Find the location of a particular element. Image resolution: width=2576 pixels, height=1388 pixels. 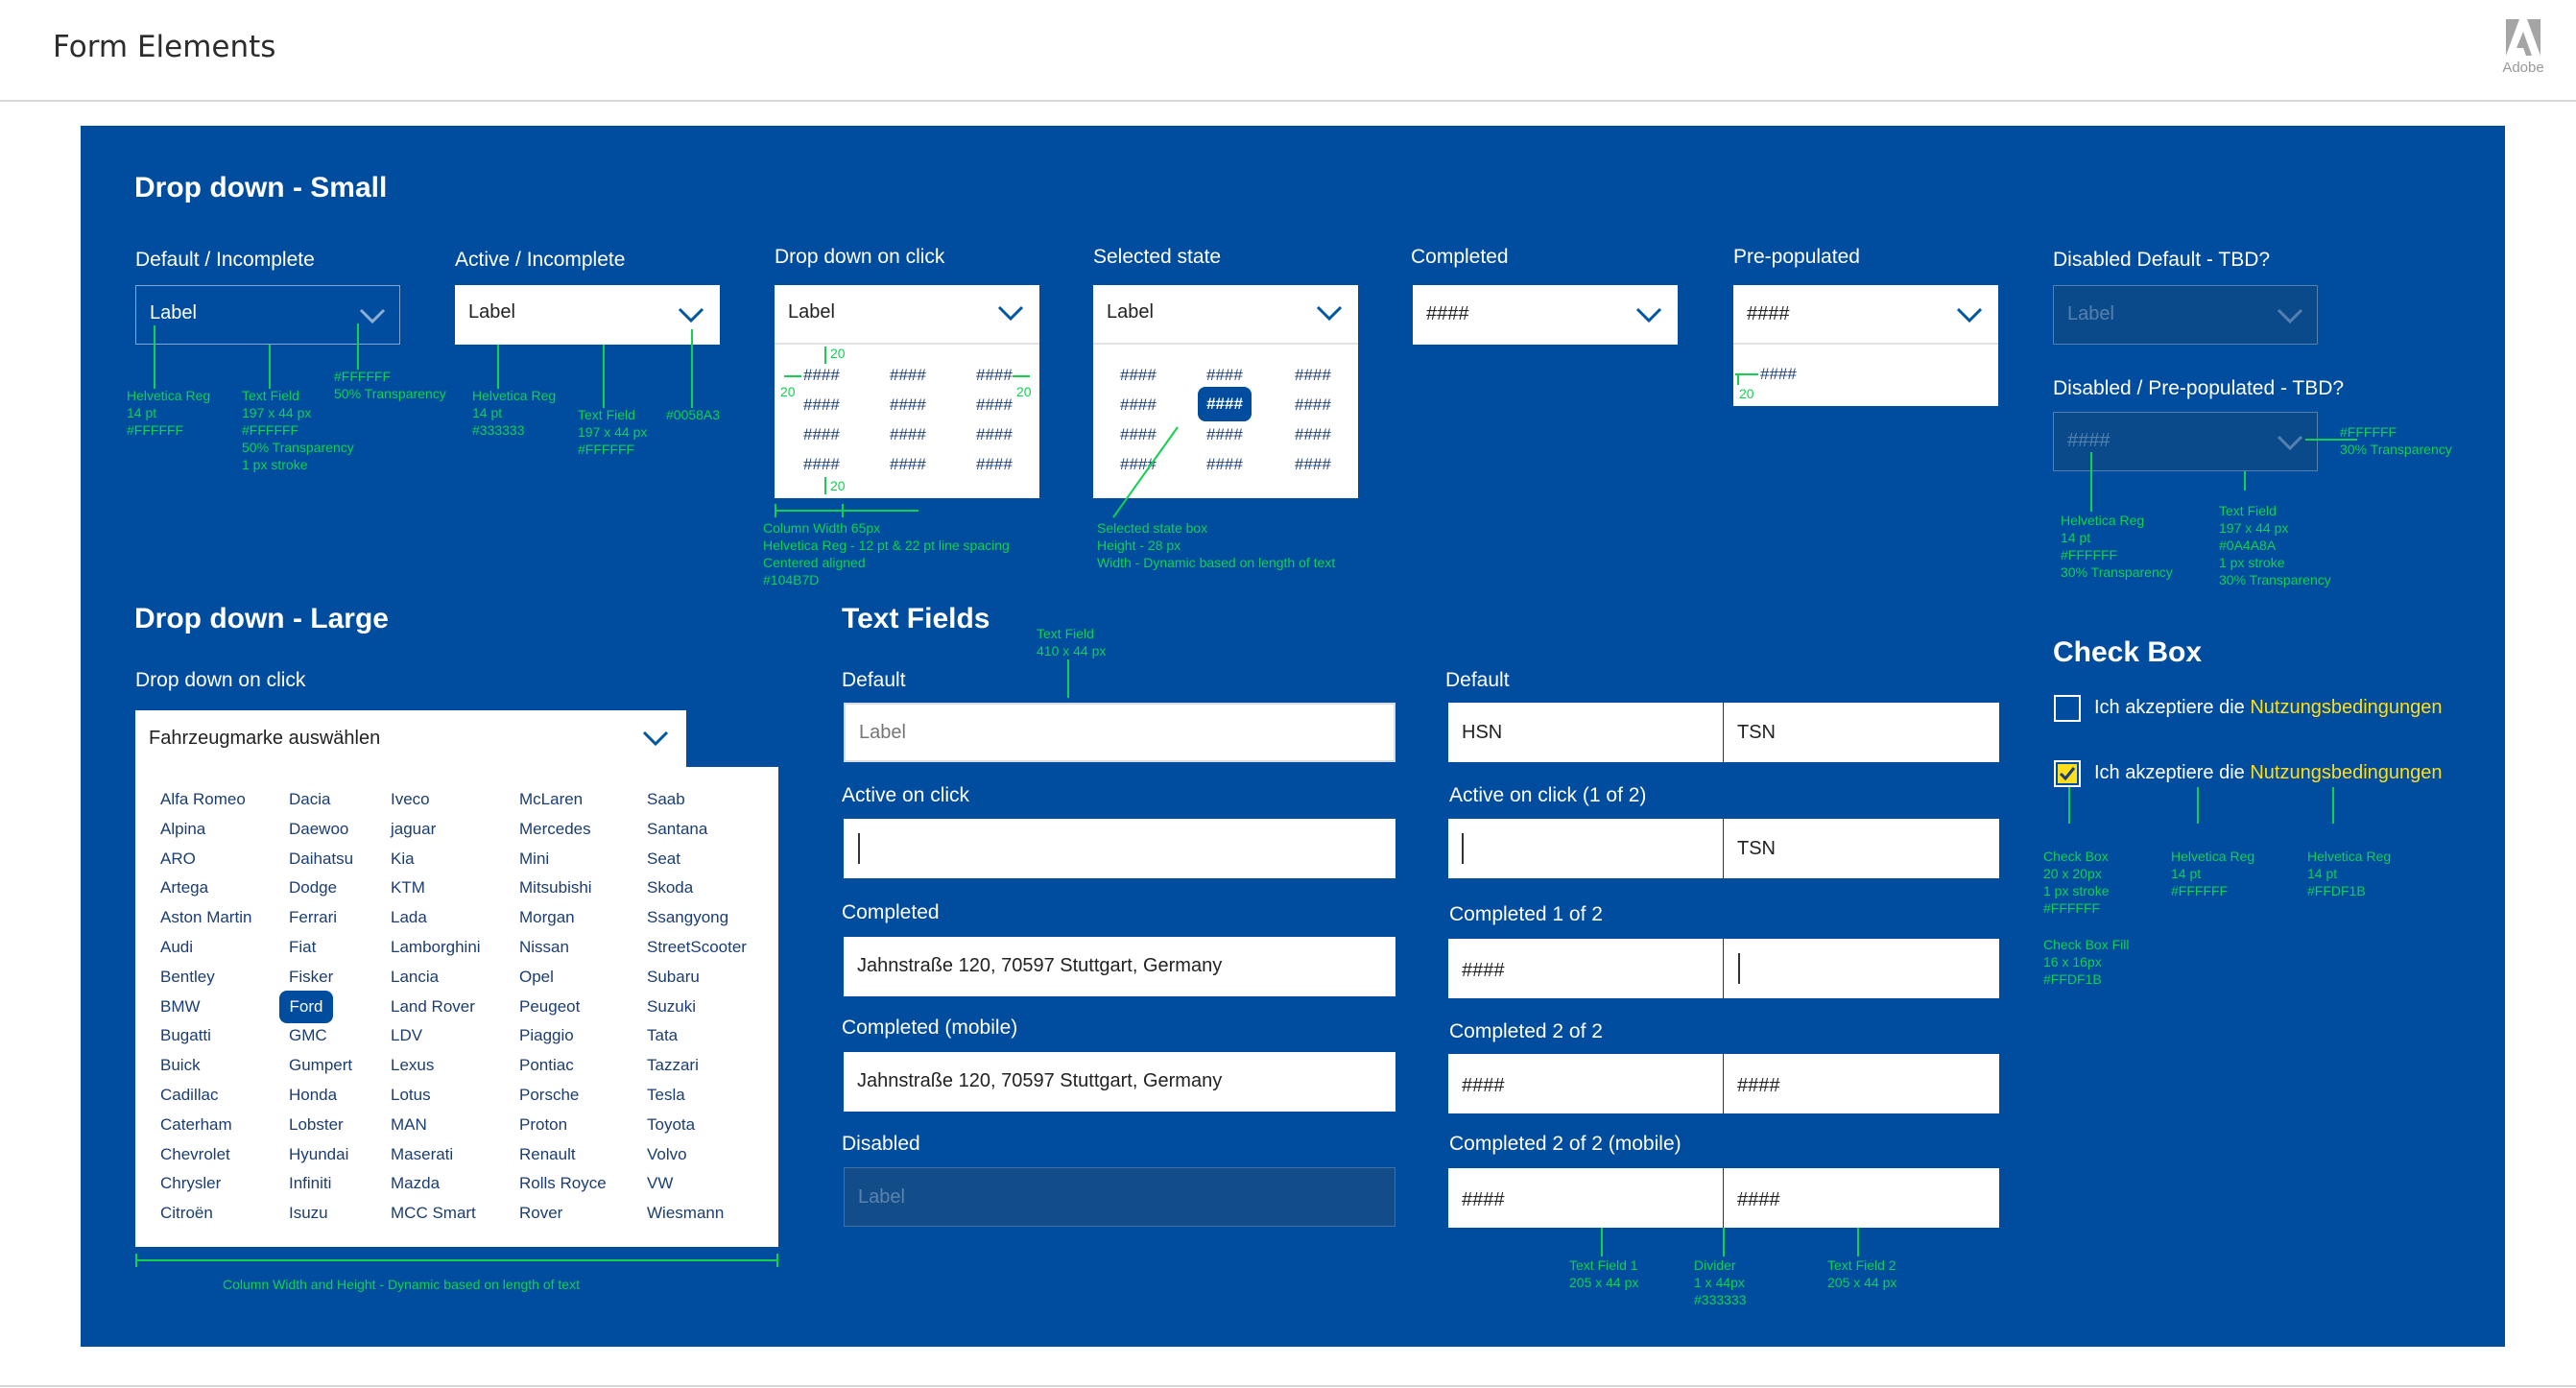

brand-option: Toyota is located at coordinates (671, 1124).